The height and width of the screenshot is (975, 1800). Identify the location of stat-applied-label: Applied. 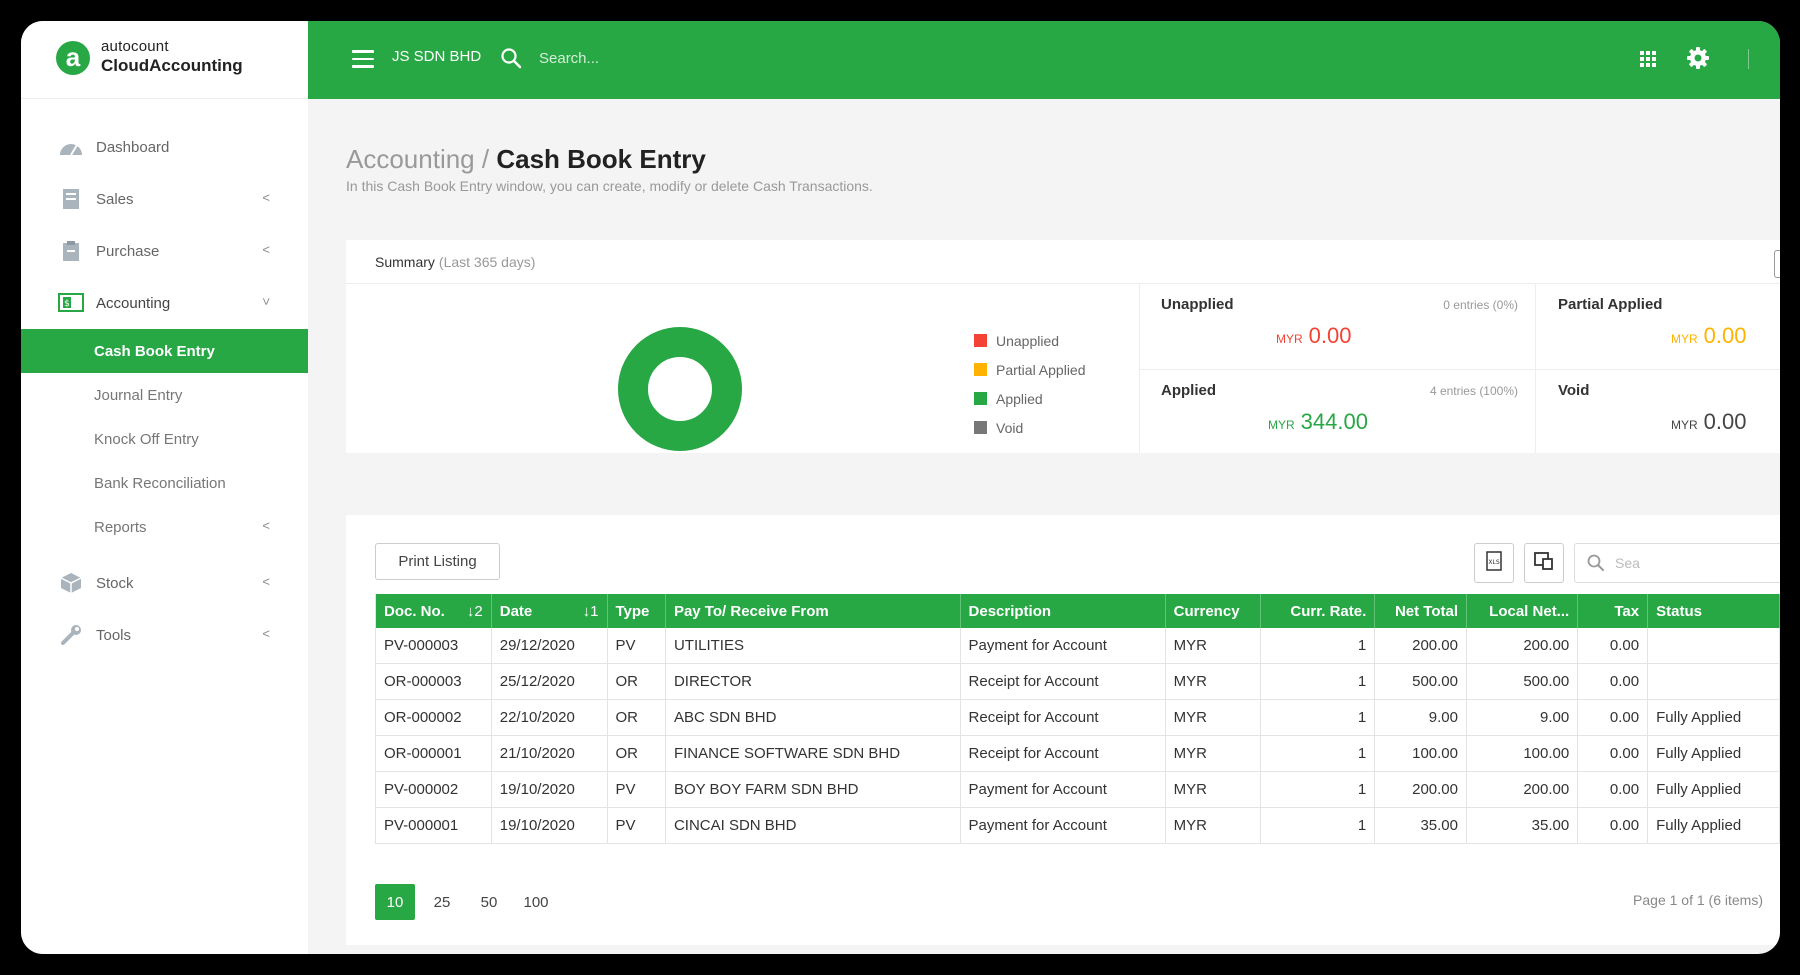
(1188, 390).